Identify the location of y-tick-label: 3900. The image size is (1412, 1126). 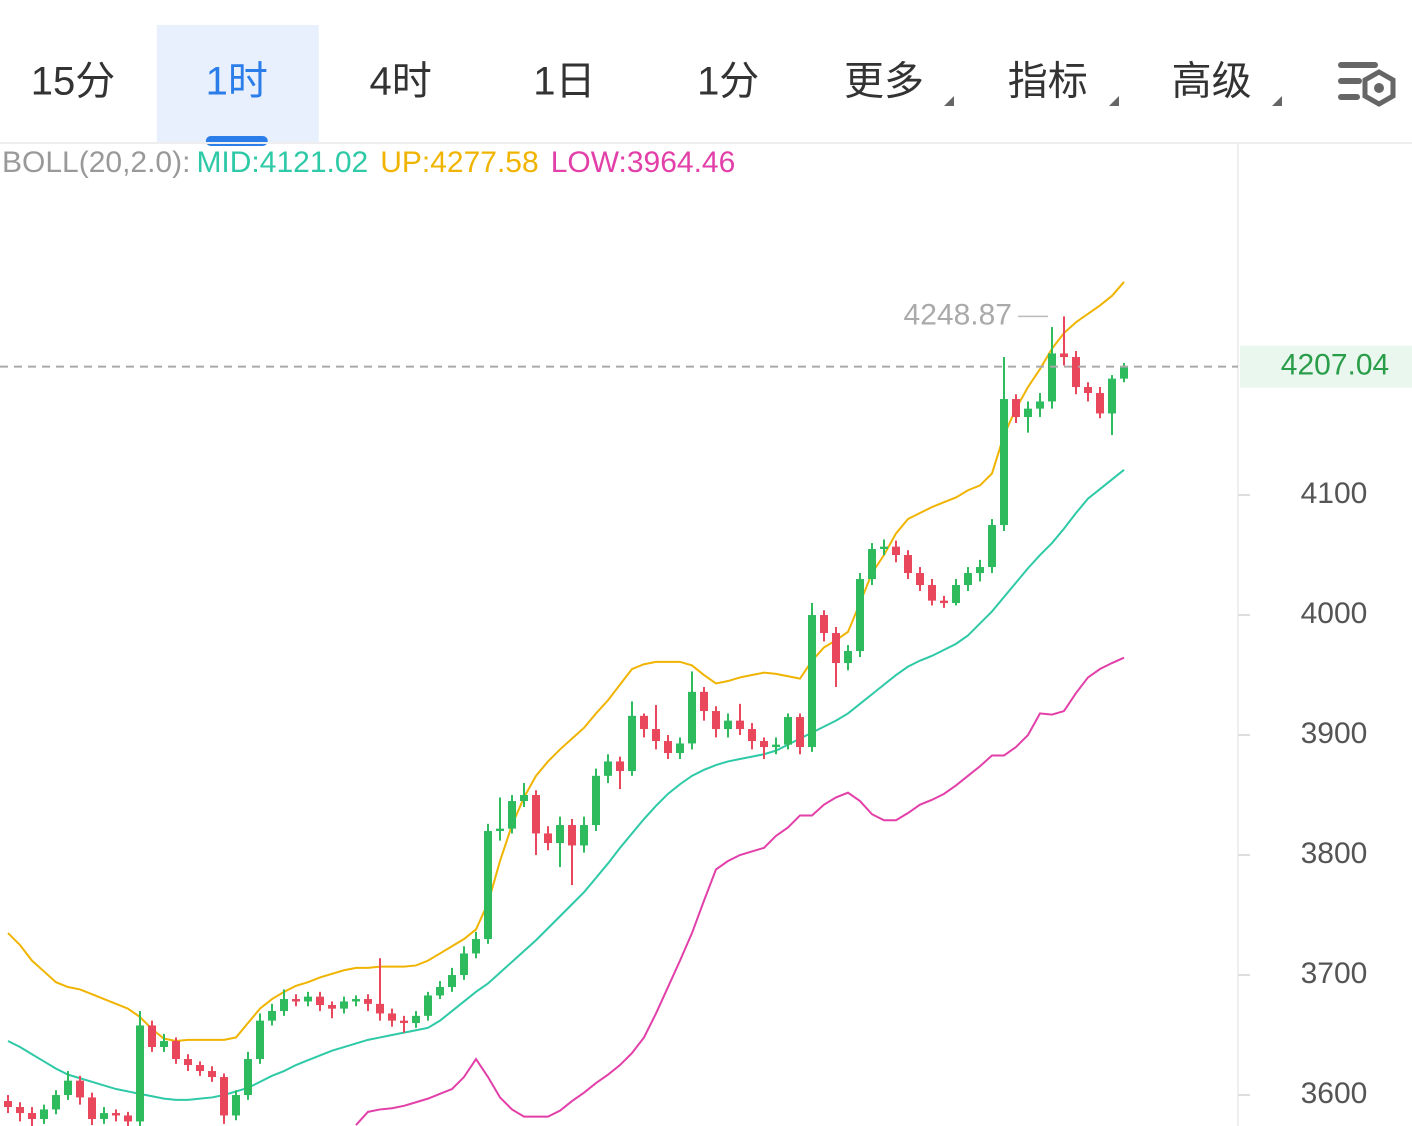
(1334, 733).